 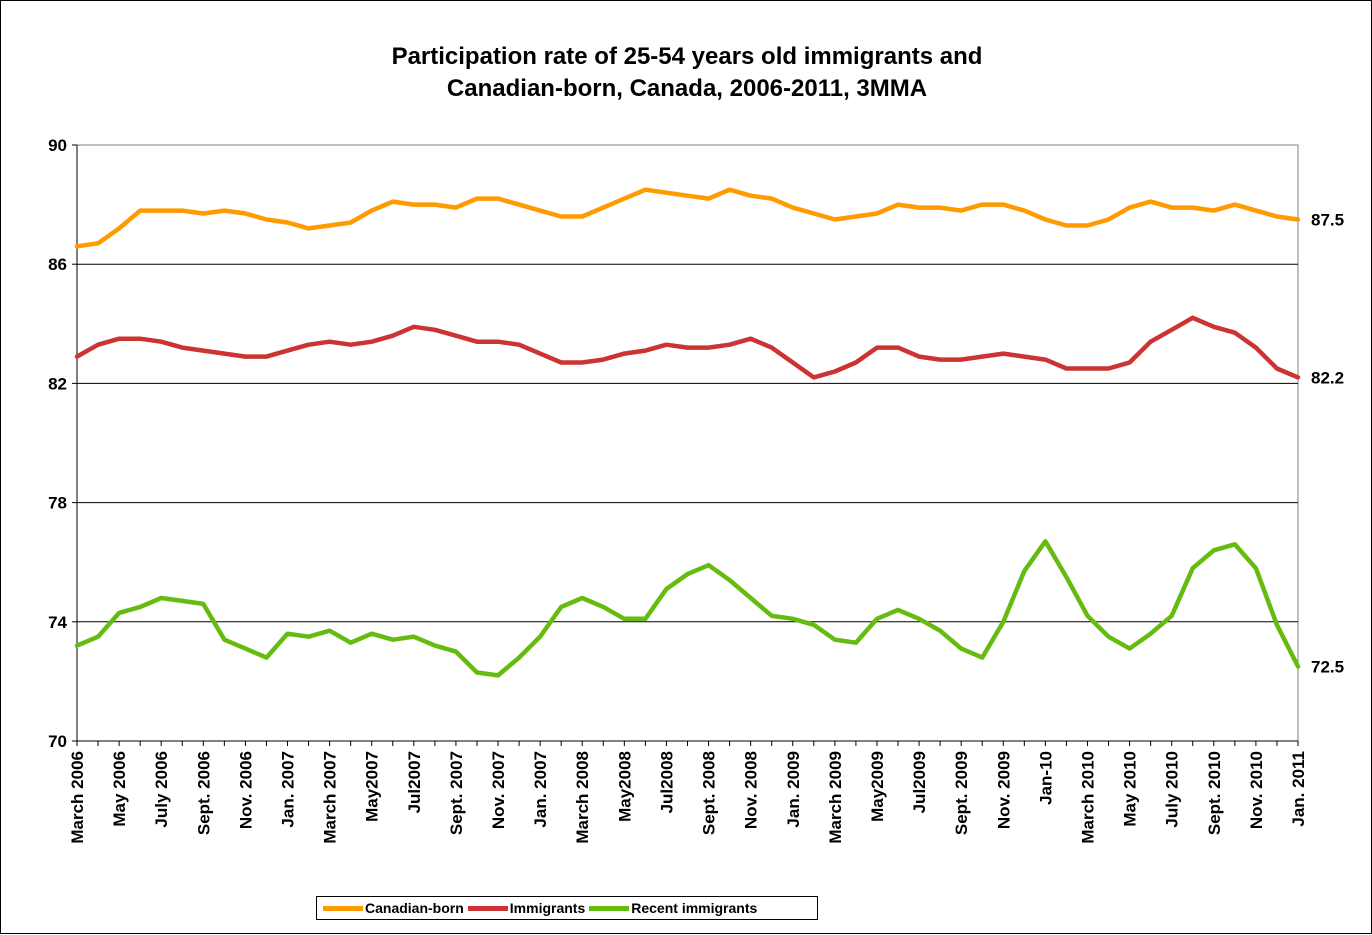 I want to click on x-tick-label: March 2008, so click(x=582, y=797).